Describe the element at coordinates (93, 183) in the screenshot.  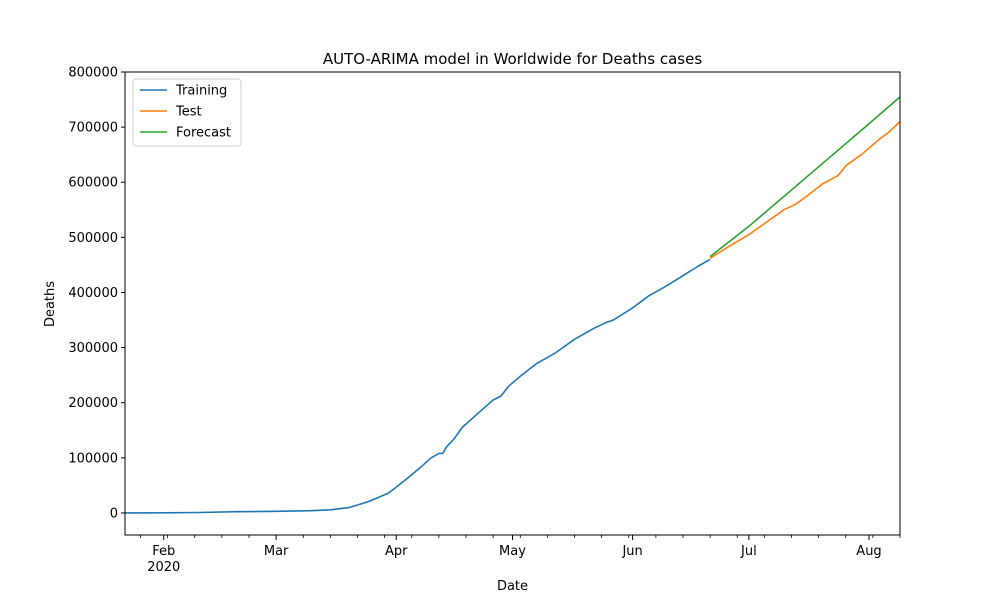
I see `y-tick-label: 600000` at that location.